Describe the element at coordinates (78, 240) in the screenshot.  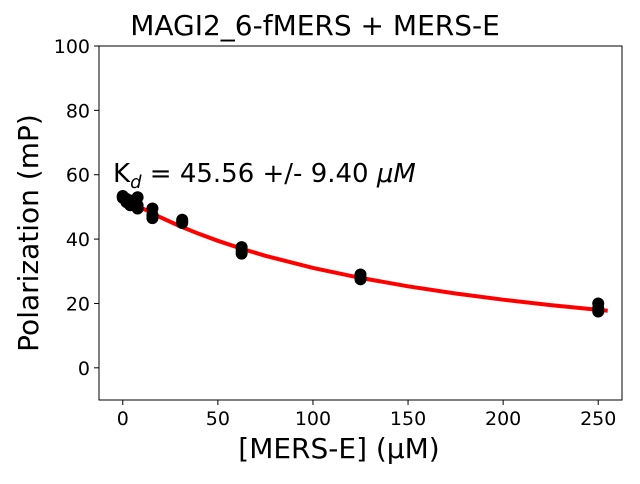
I see `y-tick-label: 40` at that location.